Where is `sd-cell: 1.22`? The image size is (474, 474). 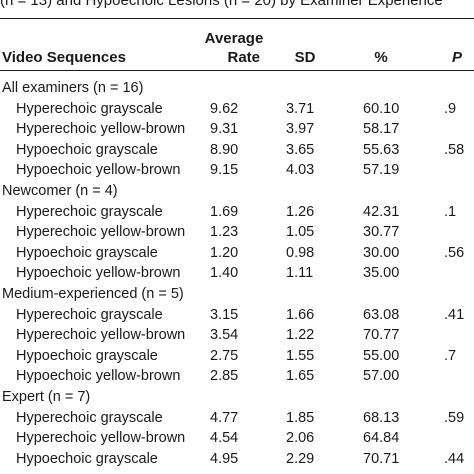 sd-cell: 1.22 is located at coordinates (300, 335).